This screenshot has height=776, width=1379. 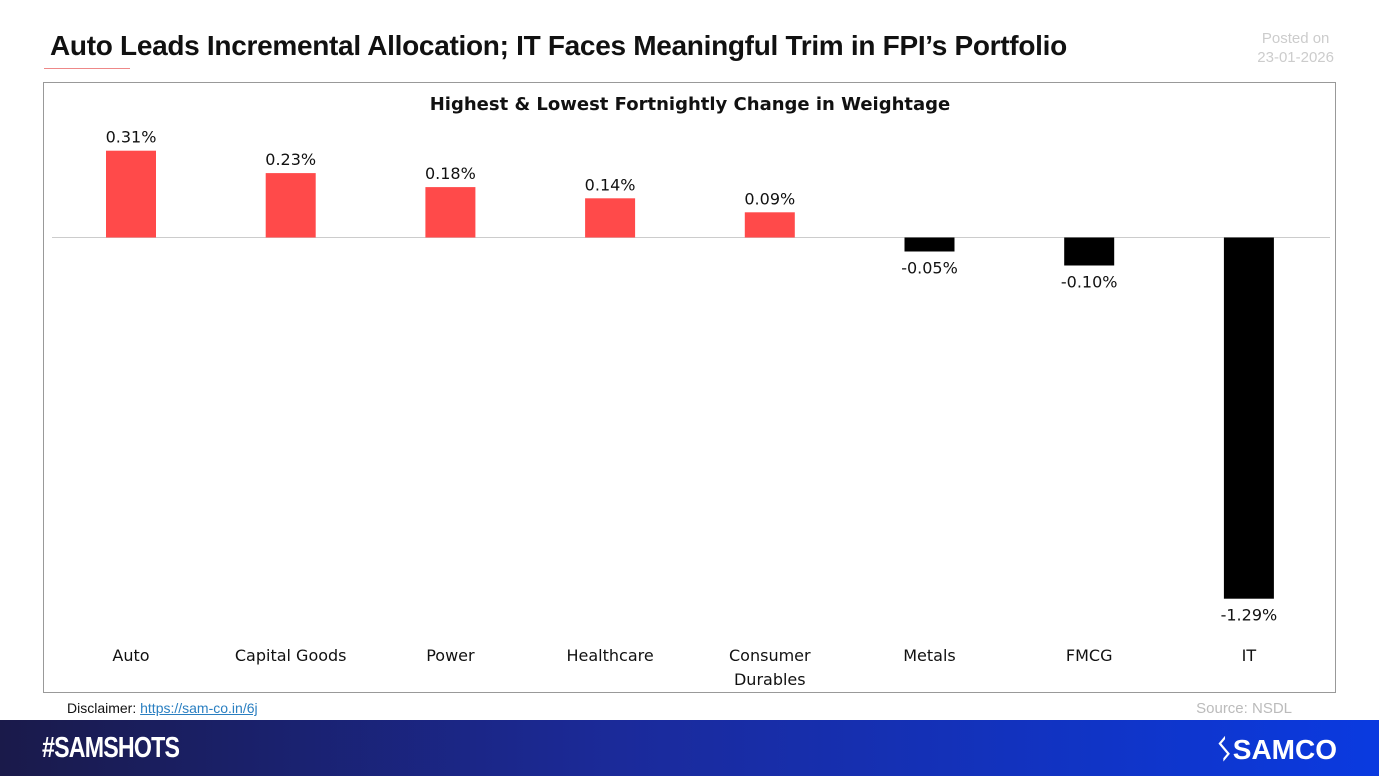 I want to click on hashtag: #SAMSHOTS, so click(x=111, y=748).